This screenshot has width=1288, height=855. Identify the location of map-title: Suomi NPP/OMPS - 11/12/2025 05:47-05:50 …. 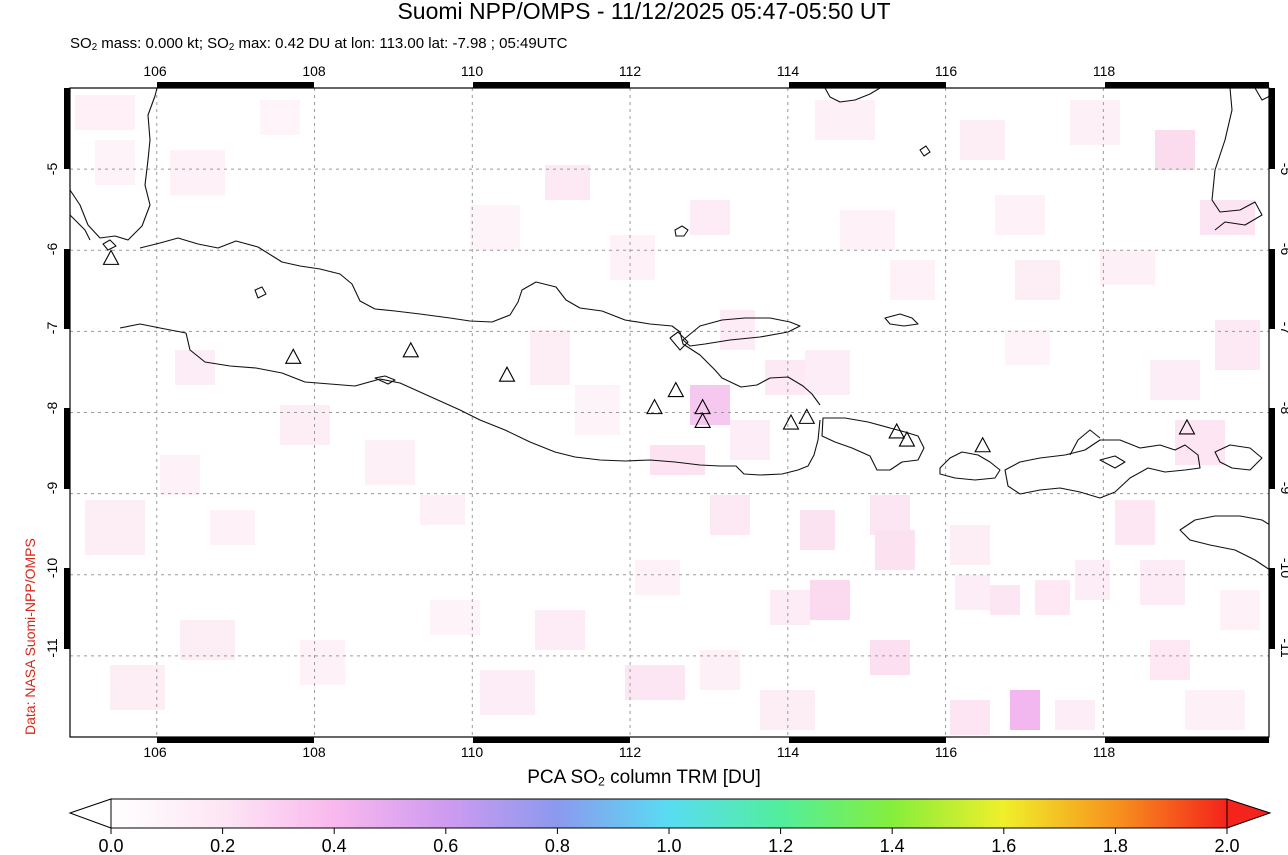
(644, 12).